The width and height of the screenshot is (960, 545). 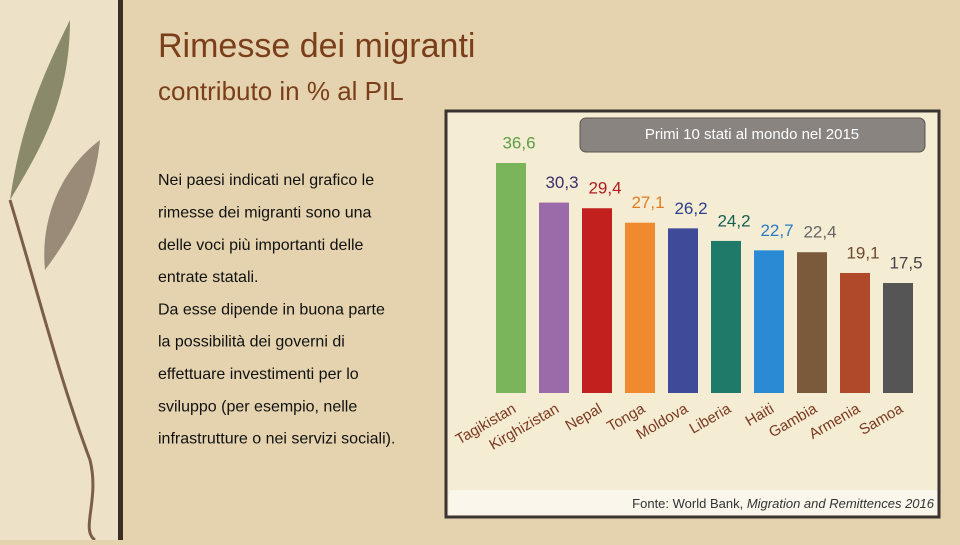 I want to click on value-label: 36,6, so click(x=518, y=142).